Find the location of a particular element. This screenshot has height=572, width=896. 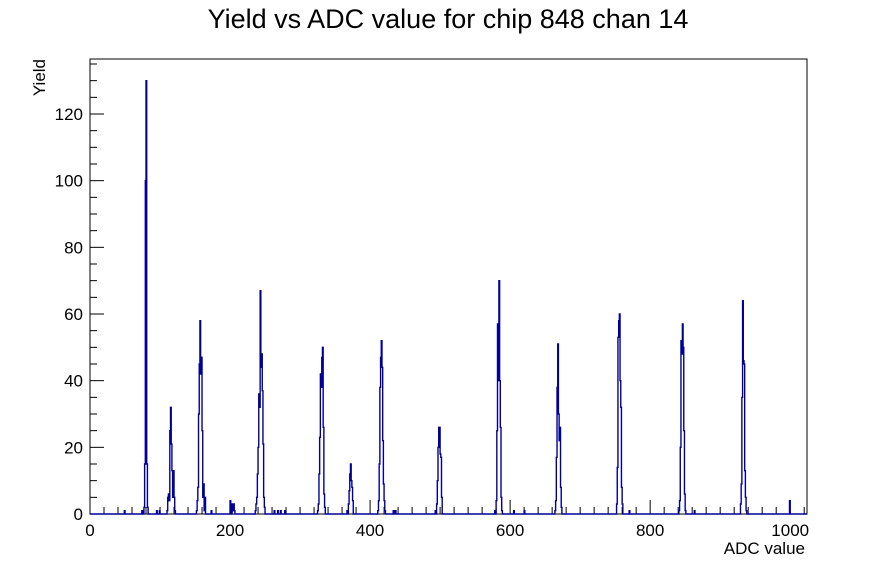

y-tick-label: 40 is located at coordinates (73, 381).